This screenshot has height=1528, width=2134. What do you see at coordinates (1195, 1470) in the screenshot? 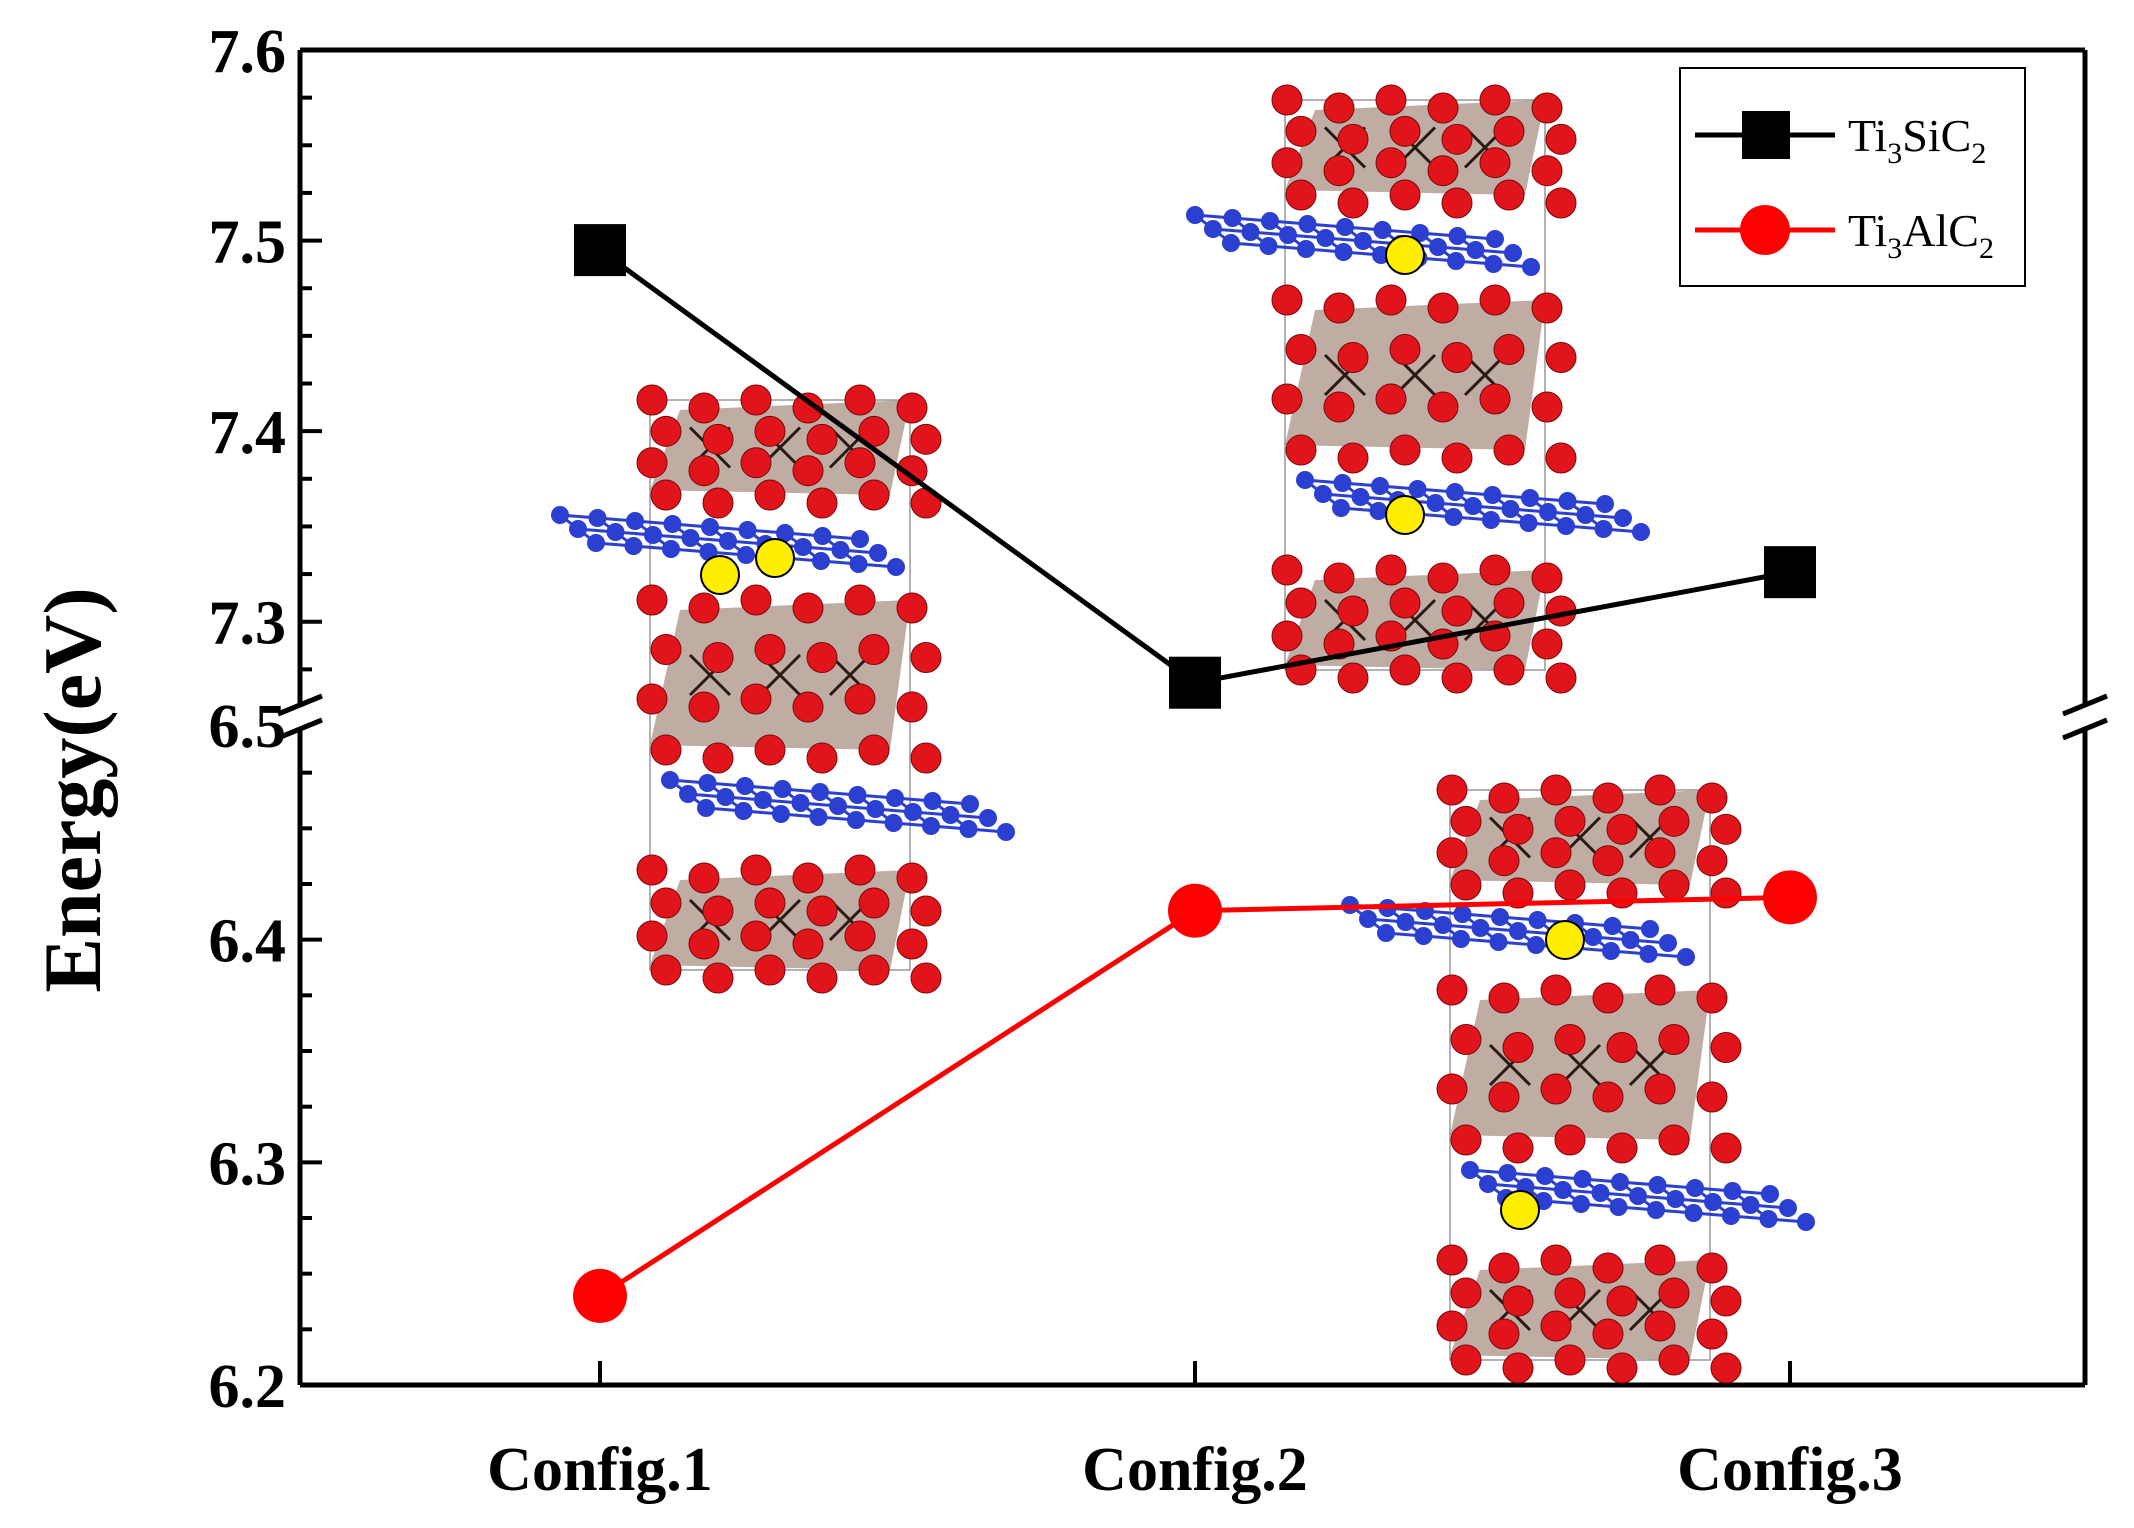
I see `x-tick-label: Config.2` at bounding box center [1195, 1470].